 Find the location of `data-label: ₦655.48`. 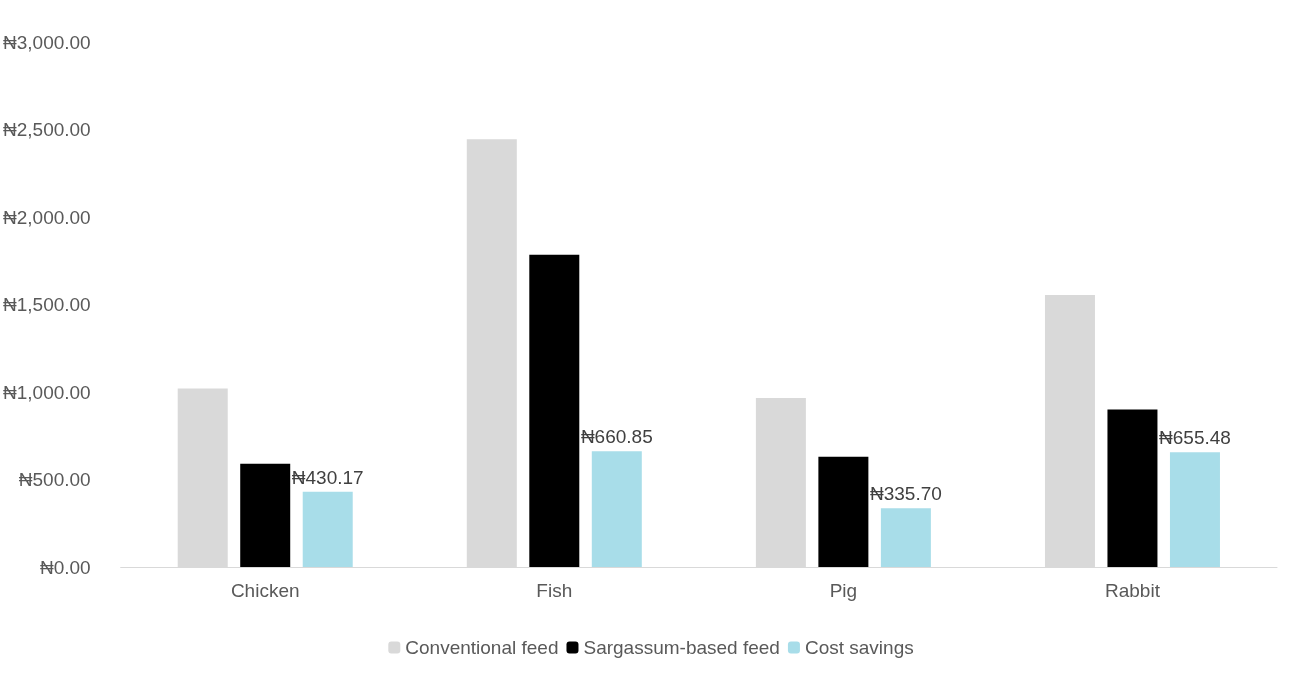

data-label: ₦655.48 is located at coordinates (1195, 438).